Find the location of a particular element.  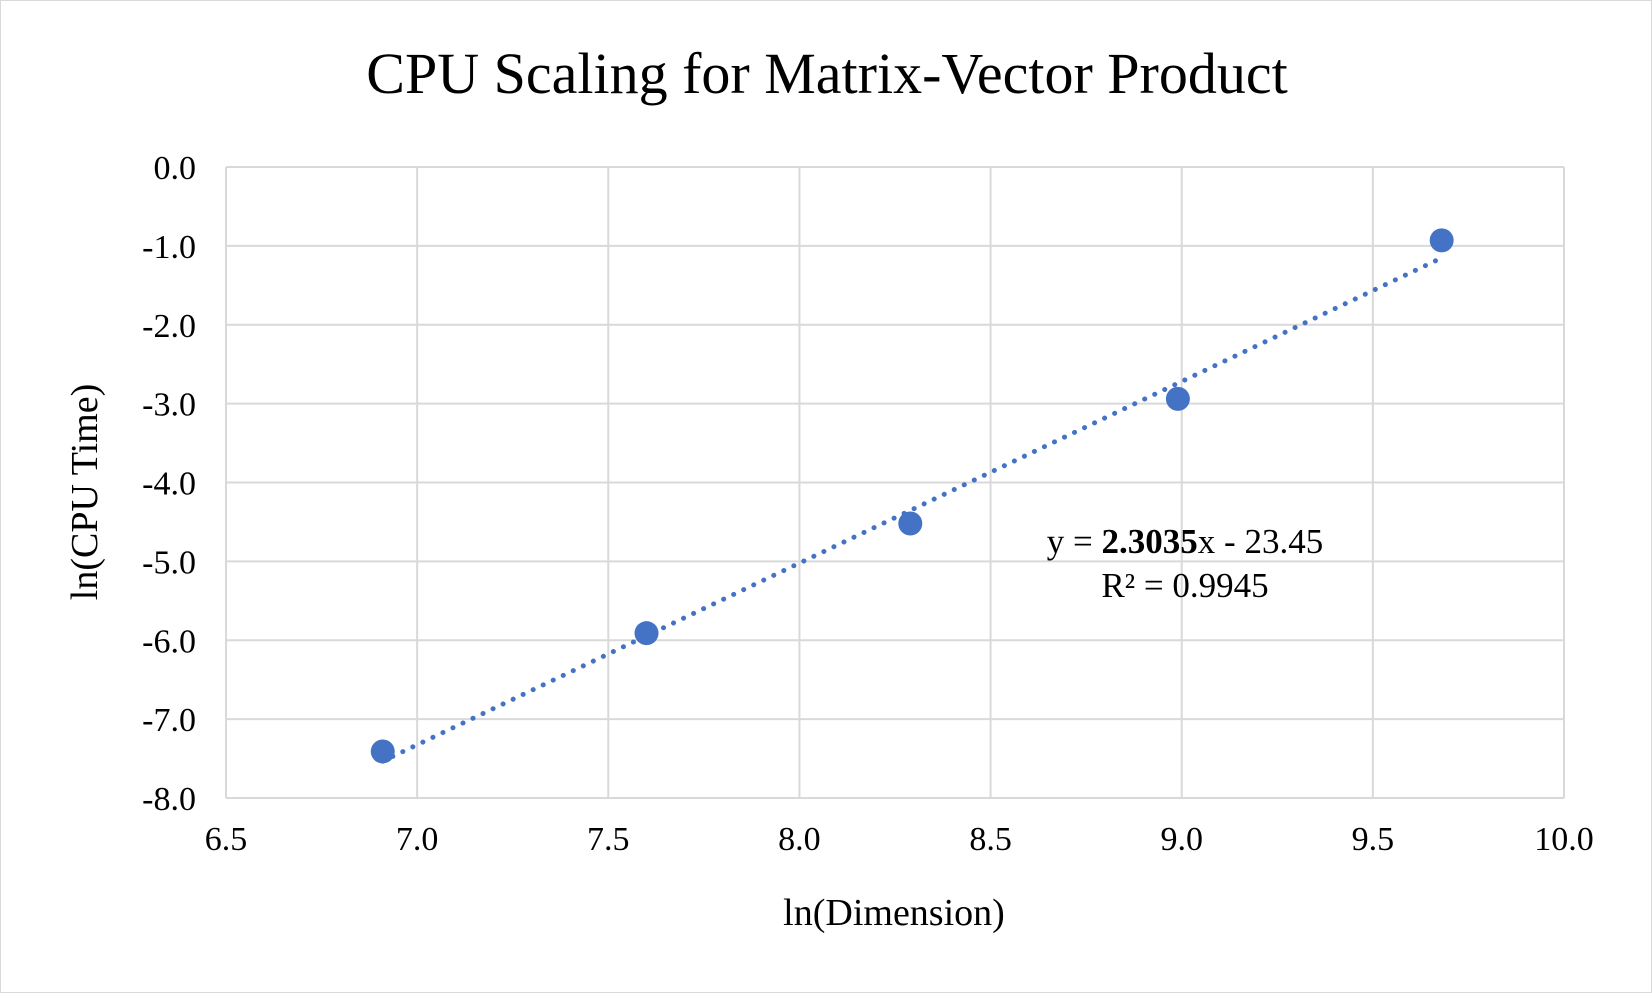

trendline-r-squared: R² = 0.9945 is located at coordinates (1184, 585).